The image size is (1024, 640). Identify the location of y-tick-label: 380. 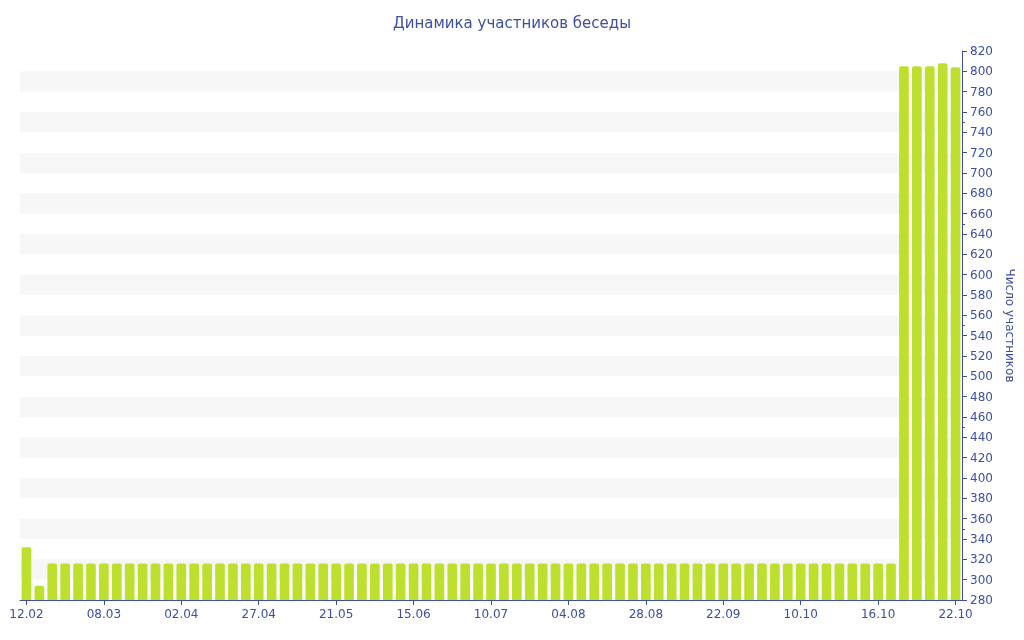
(981, 498).